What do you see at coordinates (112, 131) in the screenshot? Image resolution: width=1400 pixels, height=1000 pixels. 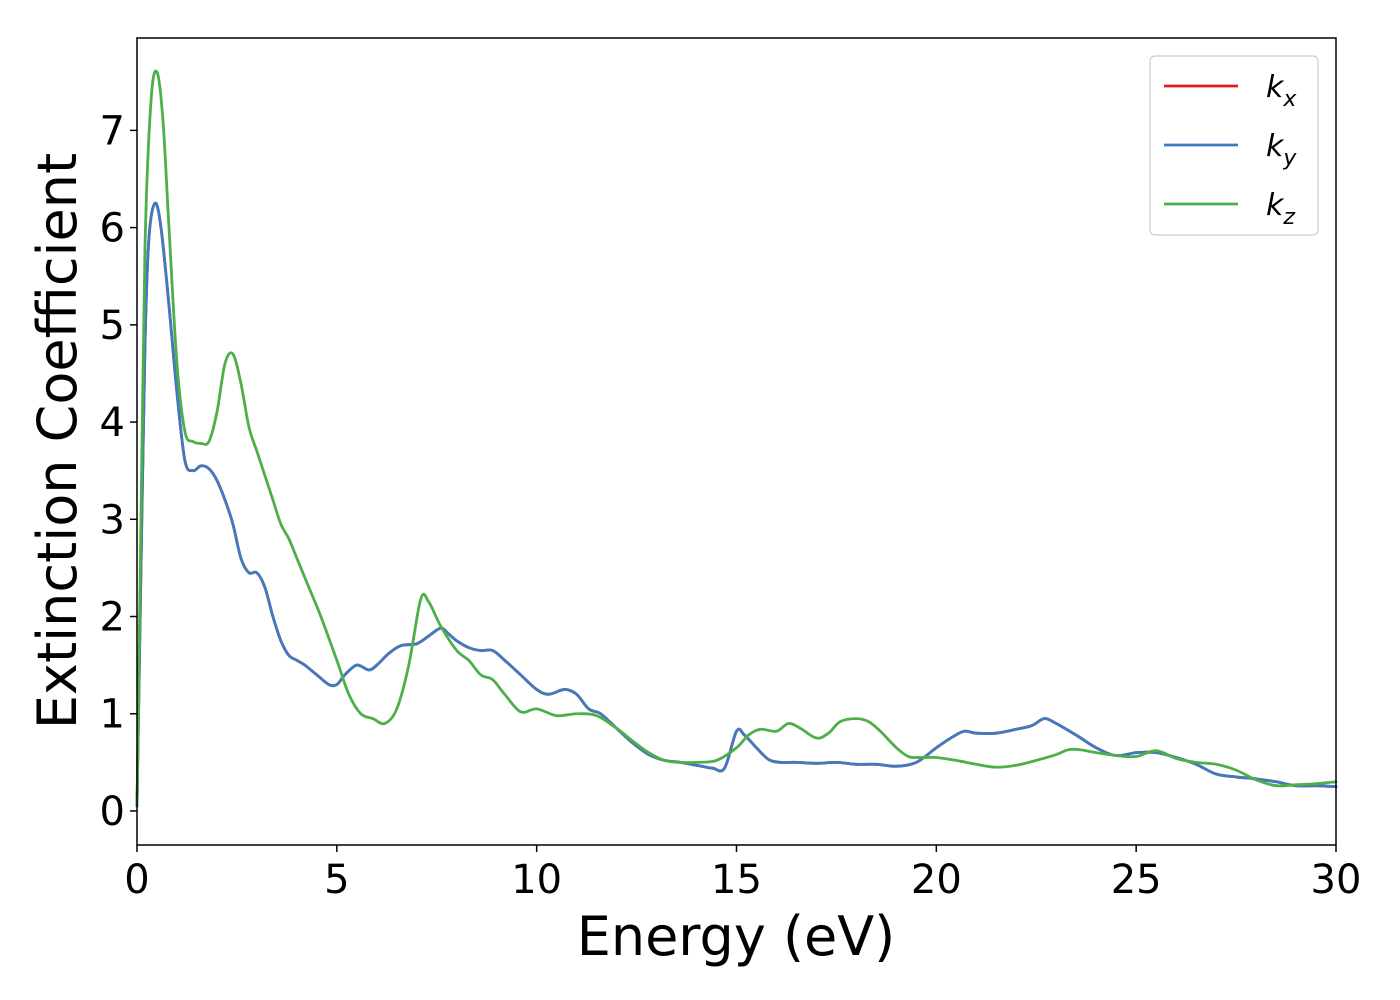 I see `y-tick-label: 7` at bounding box center [112, 131].